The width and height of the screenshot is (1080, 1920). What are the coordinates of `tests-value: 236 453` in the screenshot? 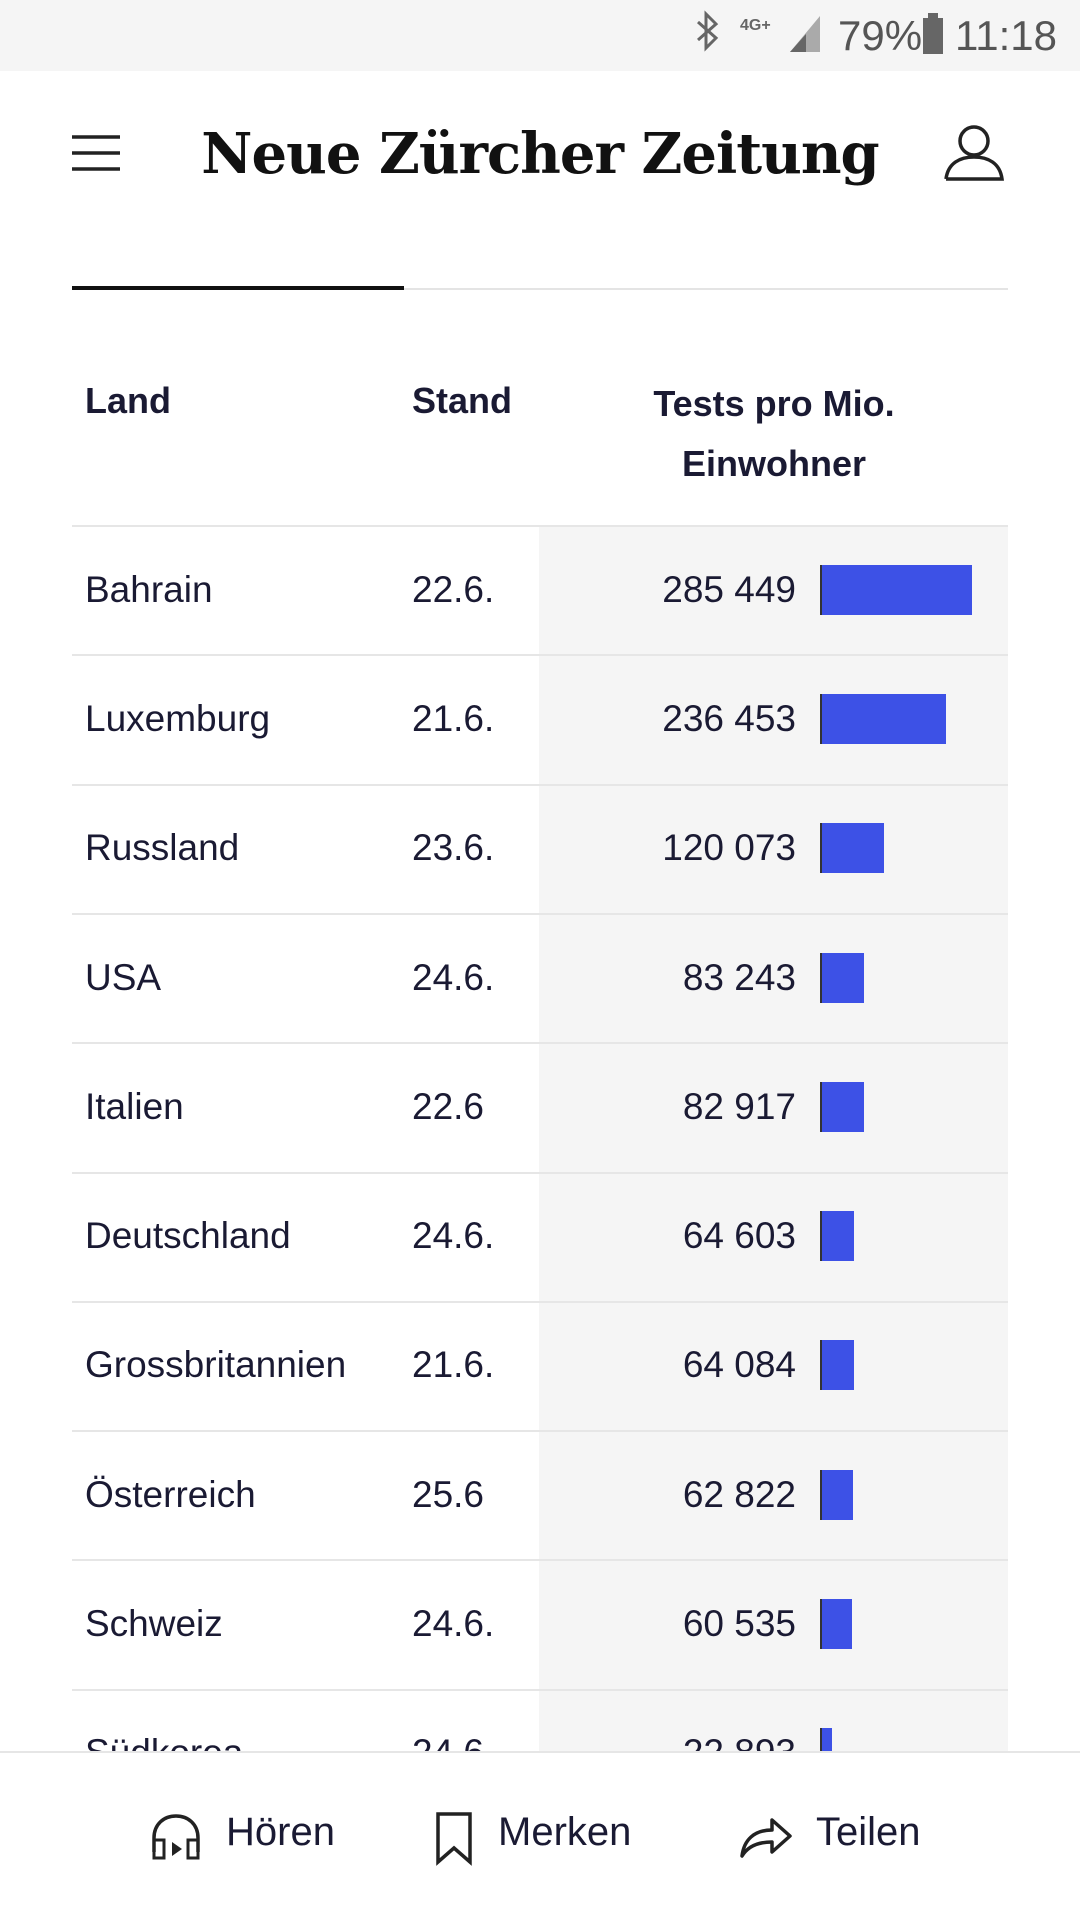 It's located at (729, 718).